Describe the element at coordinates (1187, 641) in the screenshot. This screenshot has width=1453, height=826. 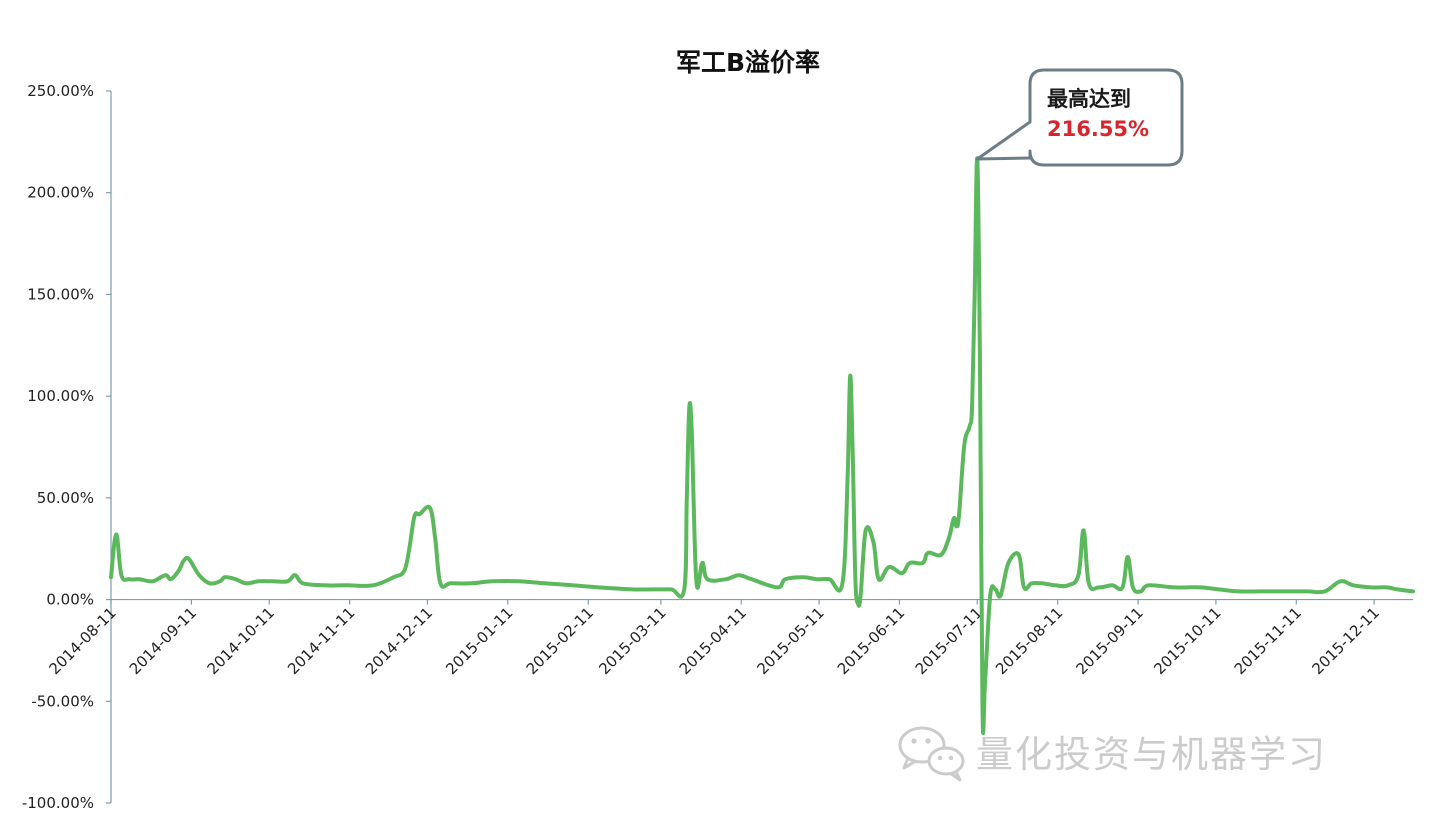
I see `x-tick-label: 2015-10-11` at that location.